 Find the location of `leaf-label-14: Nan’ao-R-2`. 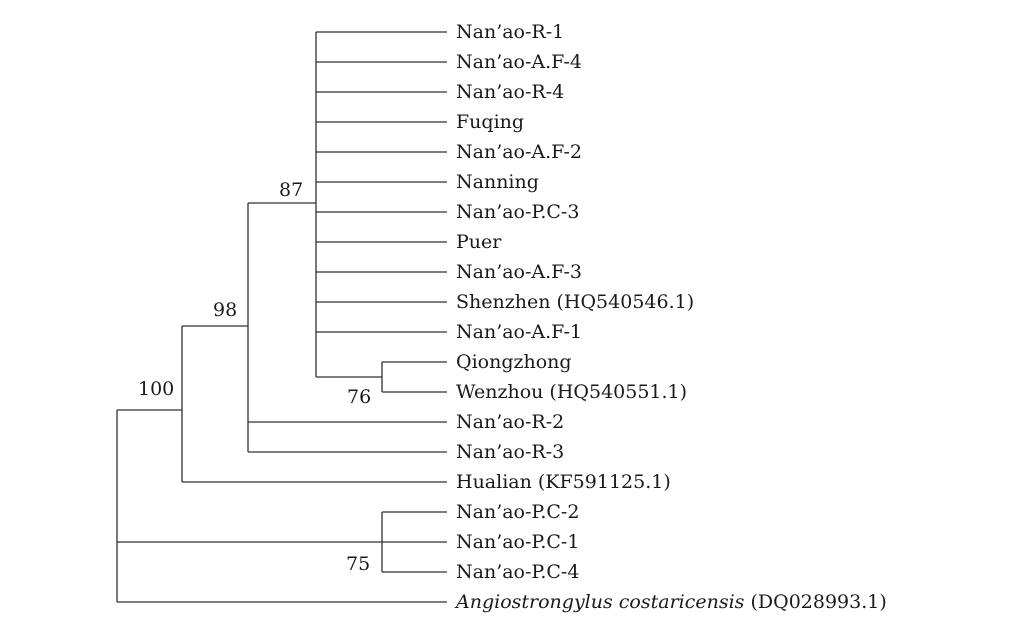

leaf-label-14: Nan’ao-R-2 is located at coordinates (510, 422).